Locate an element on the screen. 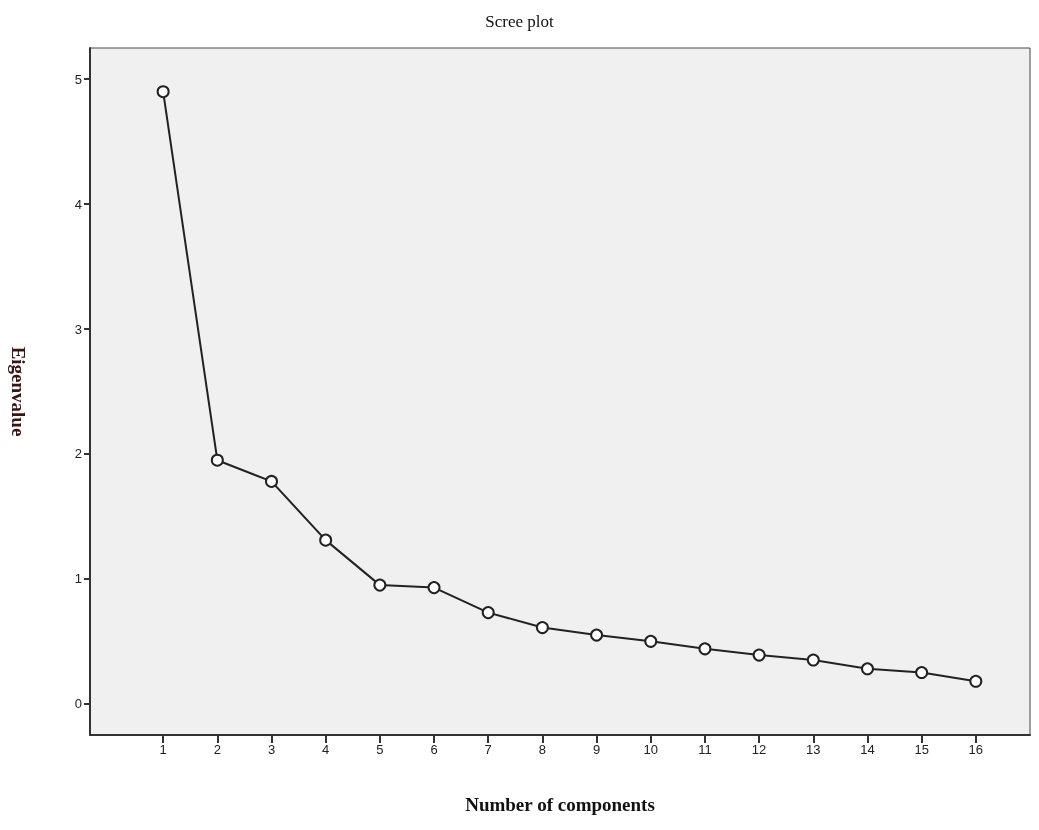  x-tick-label: 7 is located at coordinates (488, 749).